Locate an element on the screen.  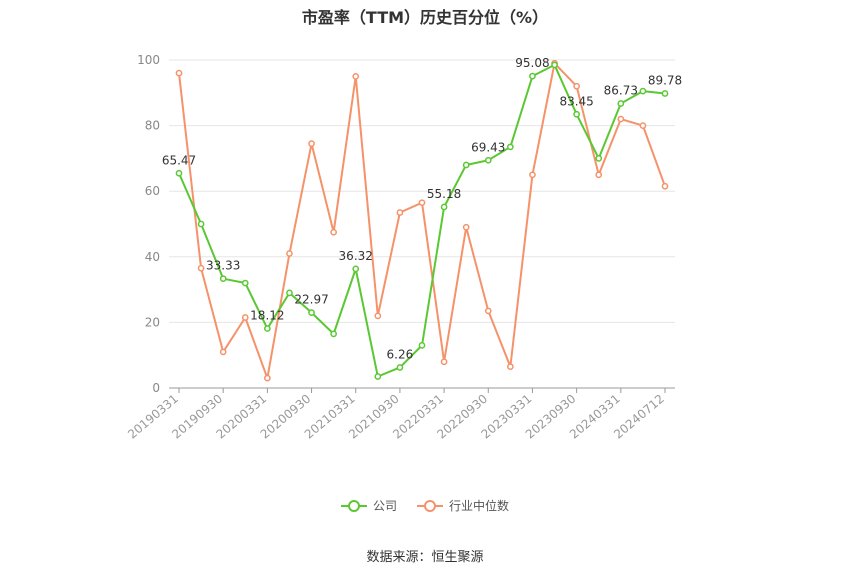
data-label-0: 65.47 is located at coordinates (179, 160).